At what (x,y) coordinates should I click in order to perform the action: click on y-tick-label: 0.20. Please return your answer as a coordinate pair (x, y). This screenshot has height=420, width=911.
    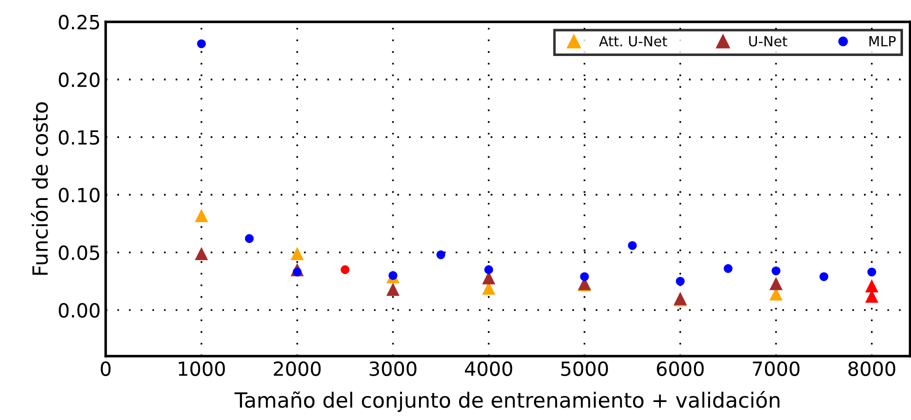
    Looking at the image, I should click on (79, 80).